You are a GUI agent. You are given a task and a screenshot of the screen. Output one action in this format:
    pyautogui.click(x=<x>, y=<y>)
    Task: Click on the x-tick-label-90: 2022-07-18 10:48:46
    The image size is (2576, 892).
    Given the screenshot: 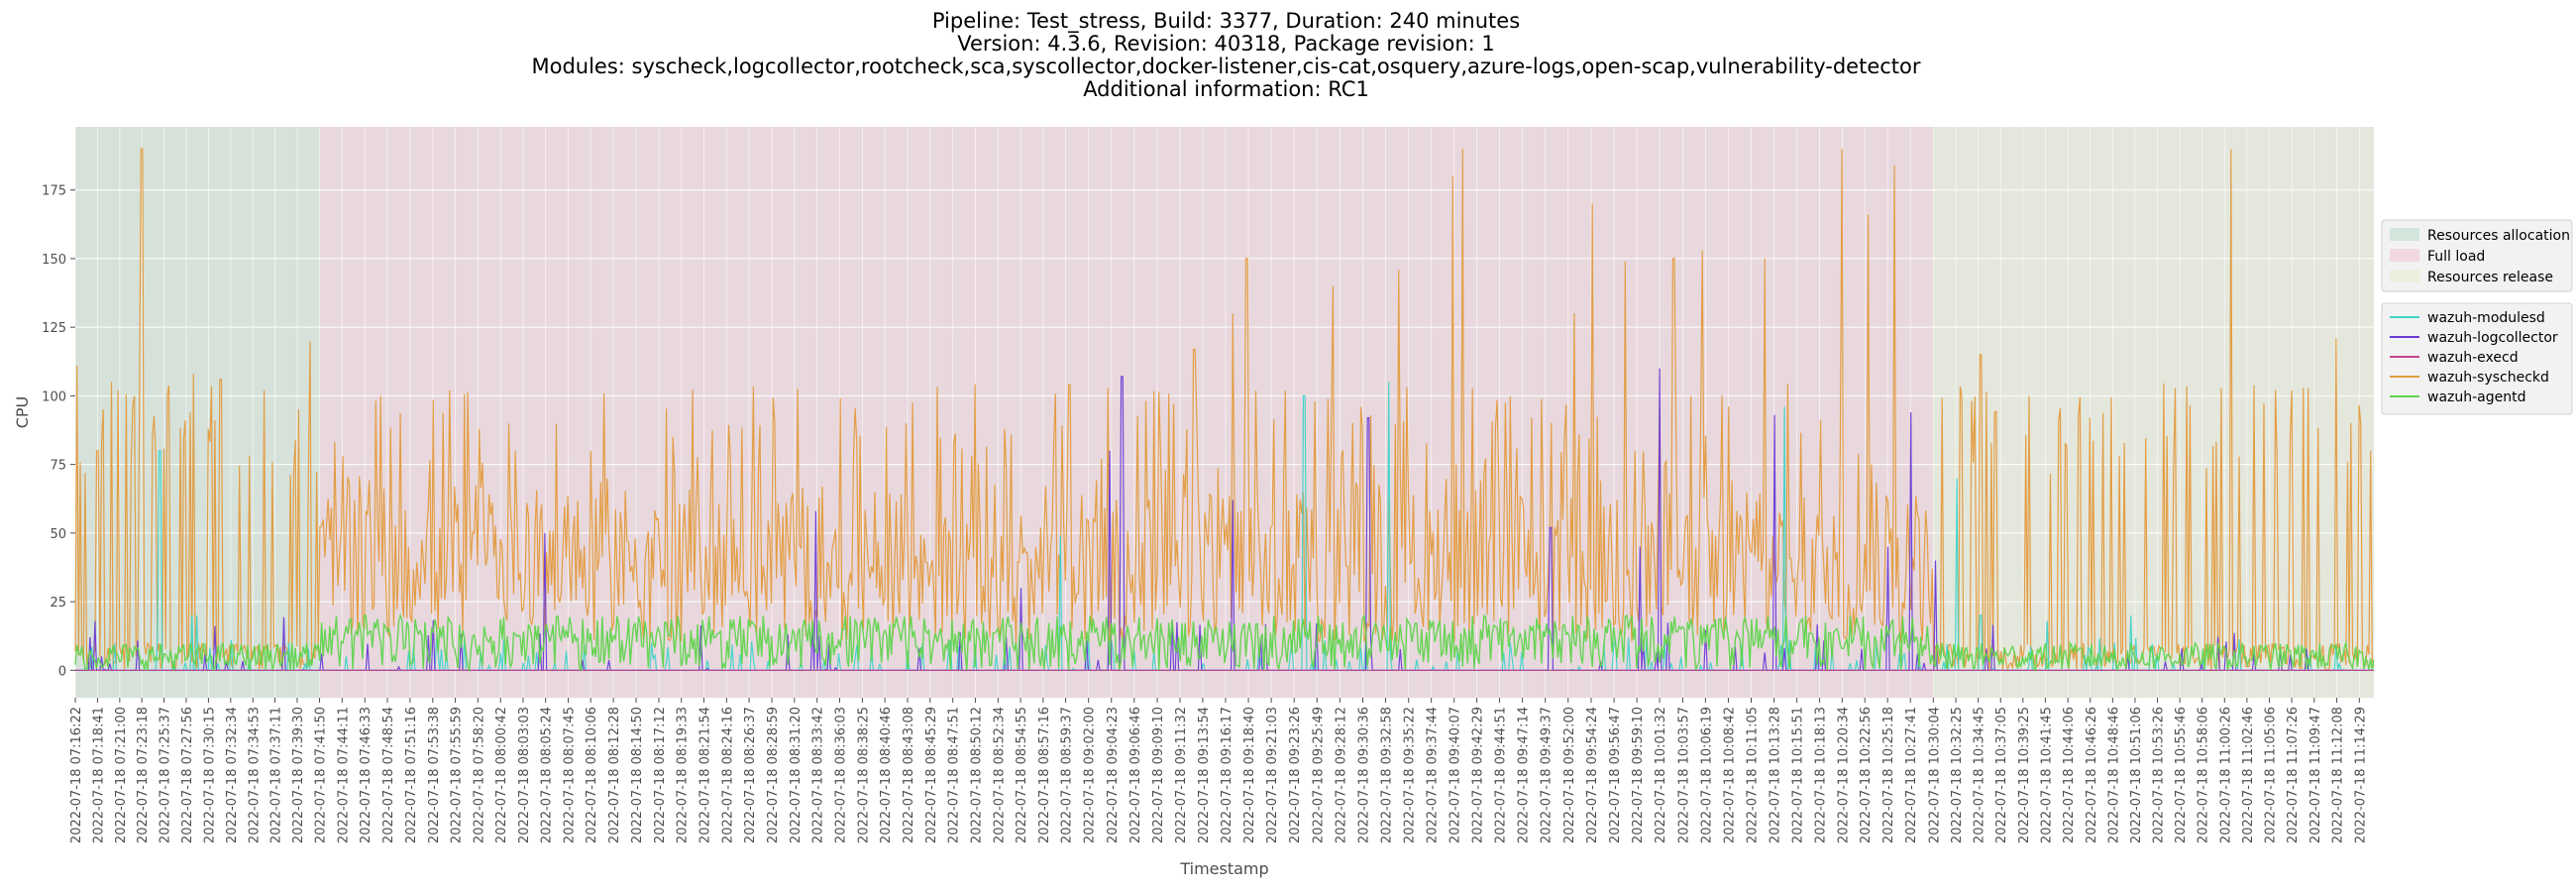 What is the action you would take?
    pyautogui.click(x=2113, y=775)
    